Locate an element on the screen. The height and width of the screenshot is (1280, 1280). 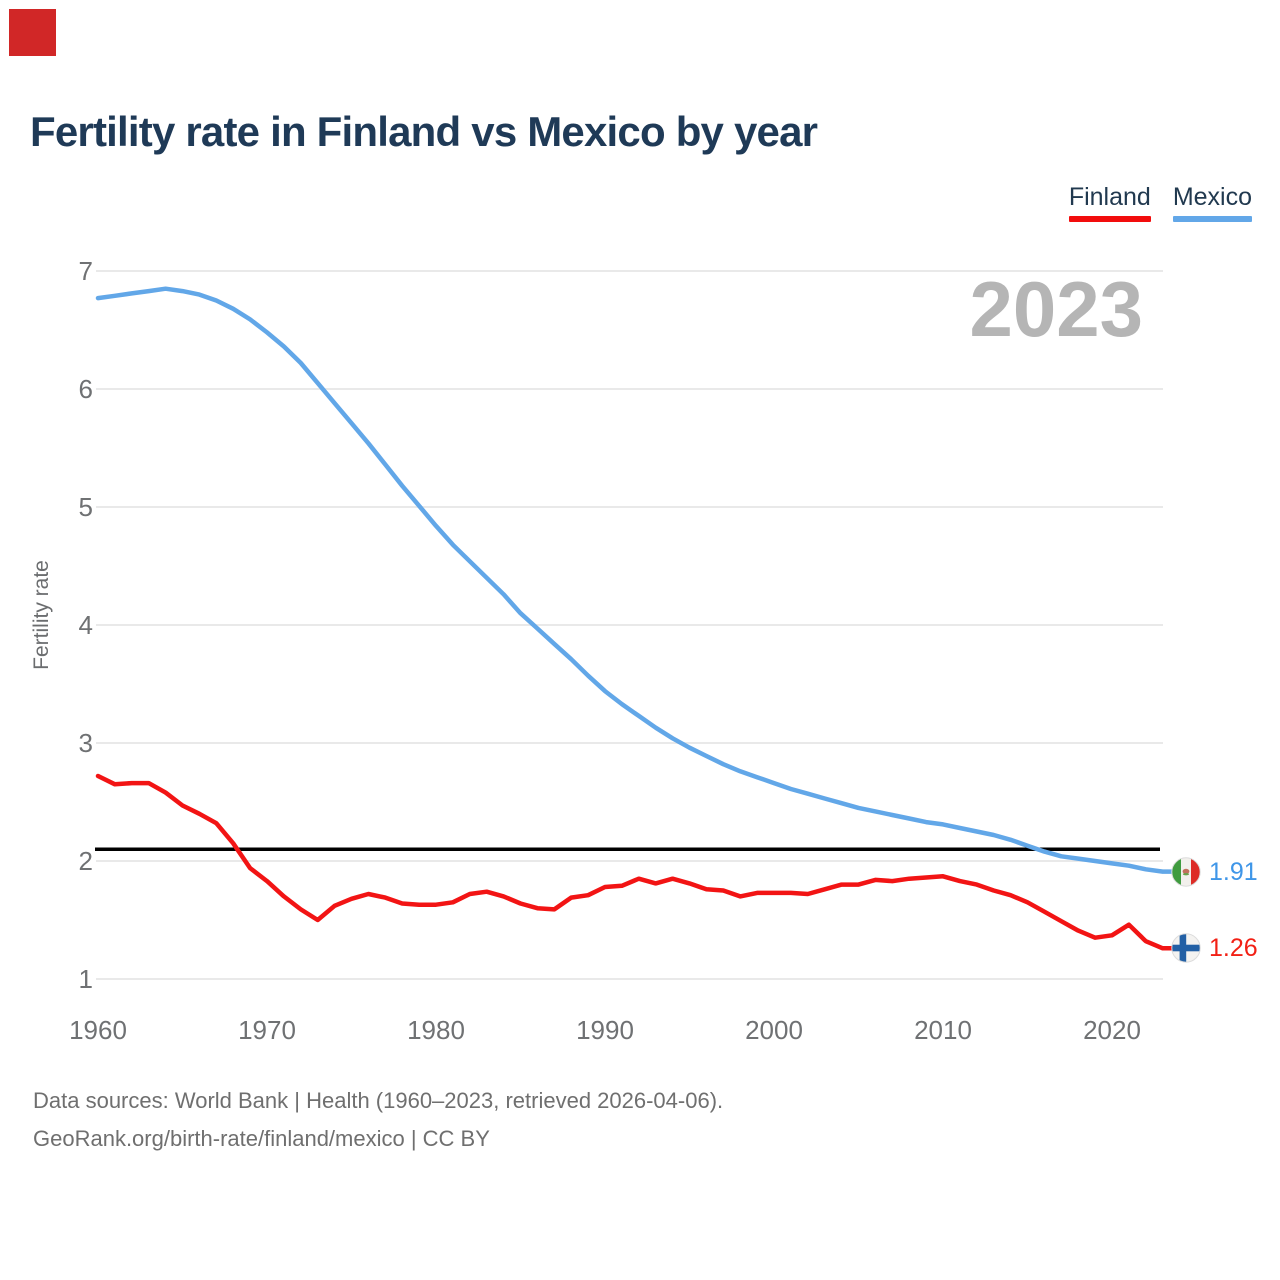
red-square-marker is located at coordinates (32, 32).